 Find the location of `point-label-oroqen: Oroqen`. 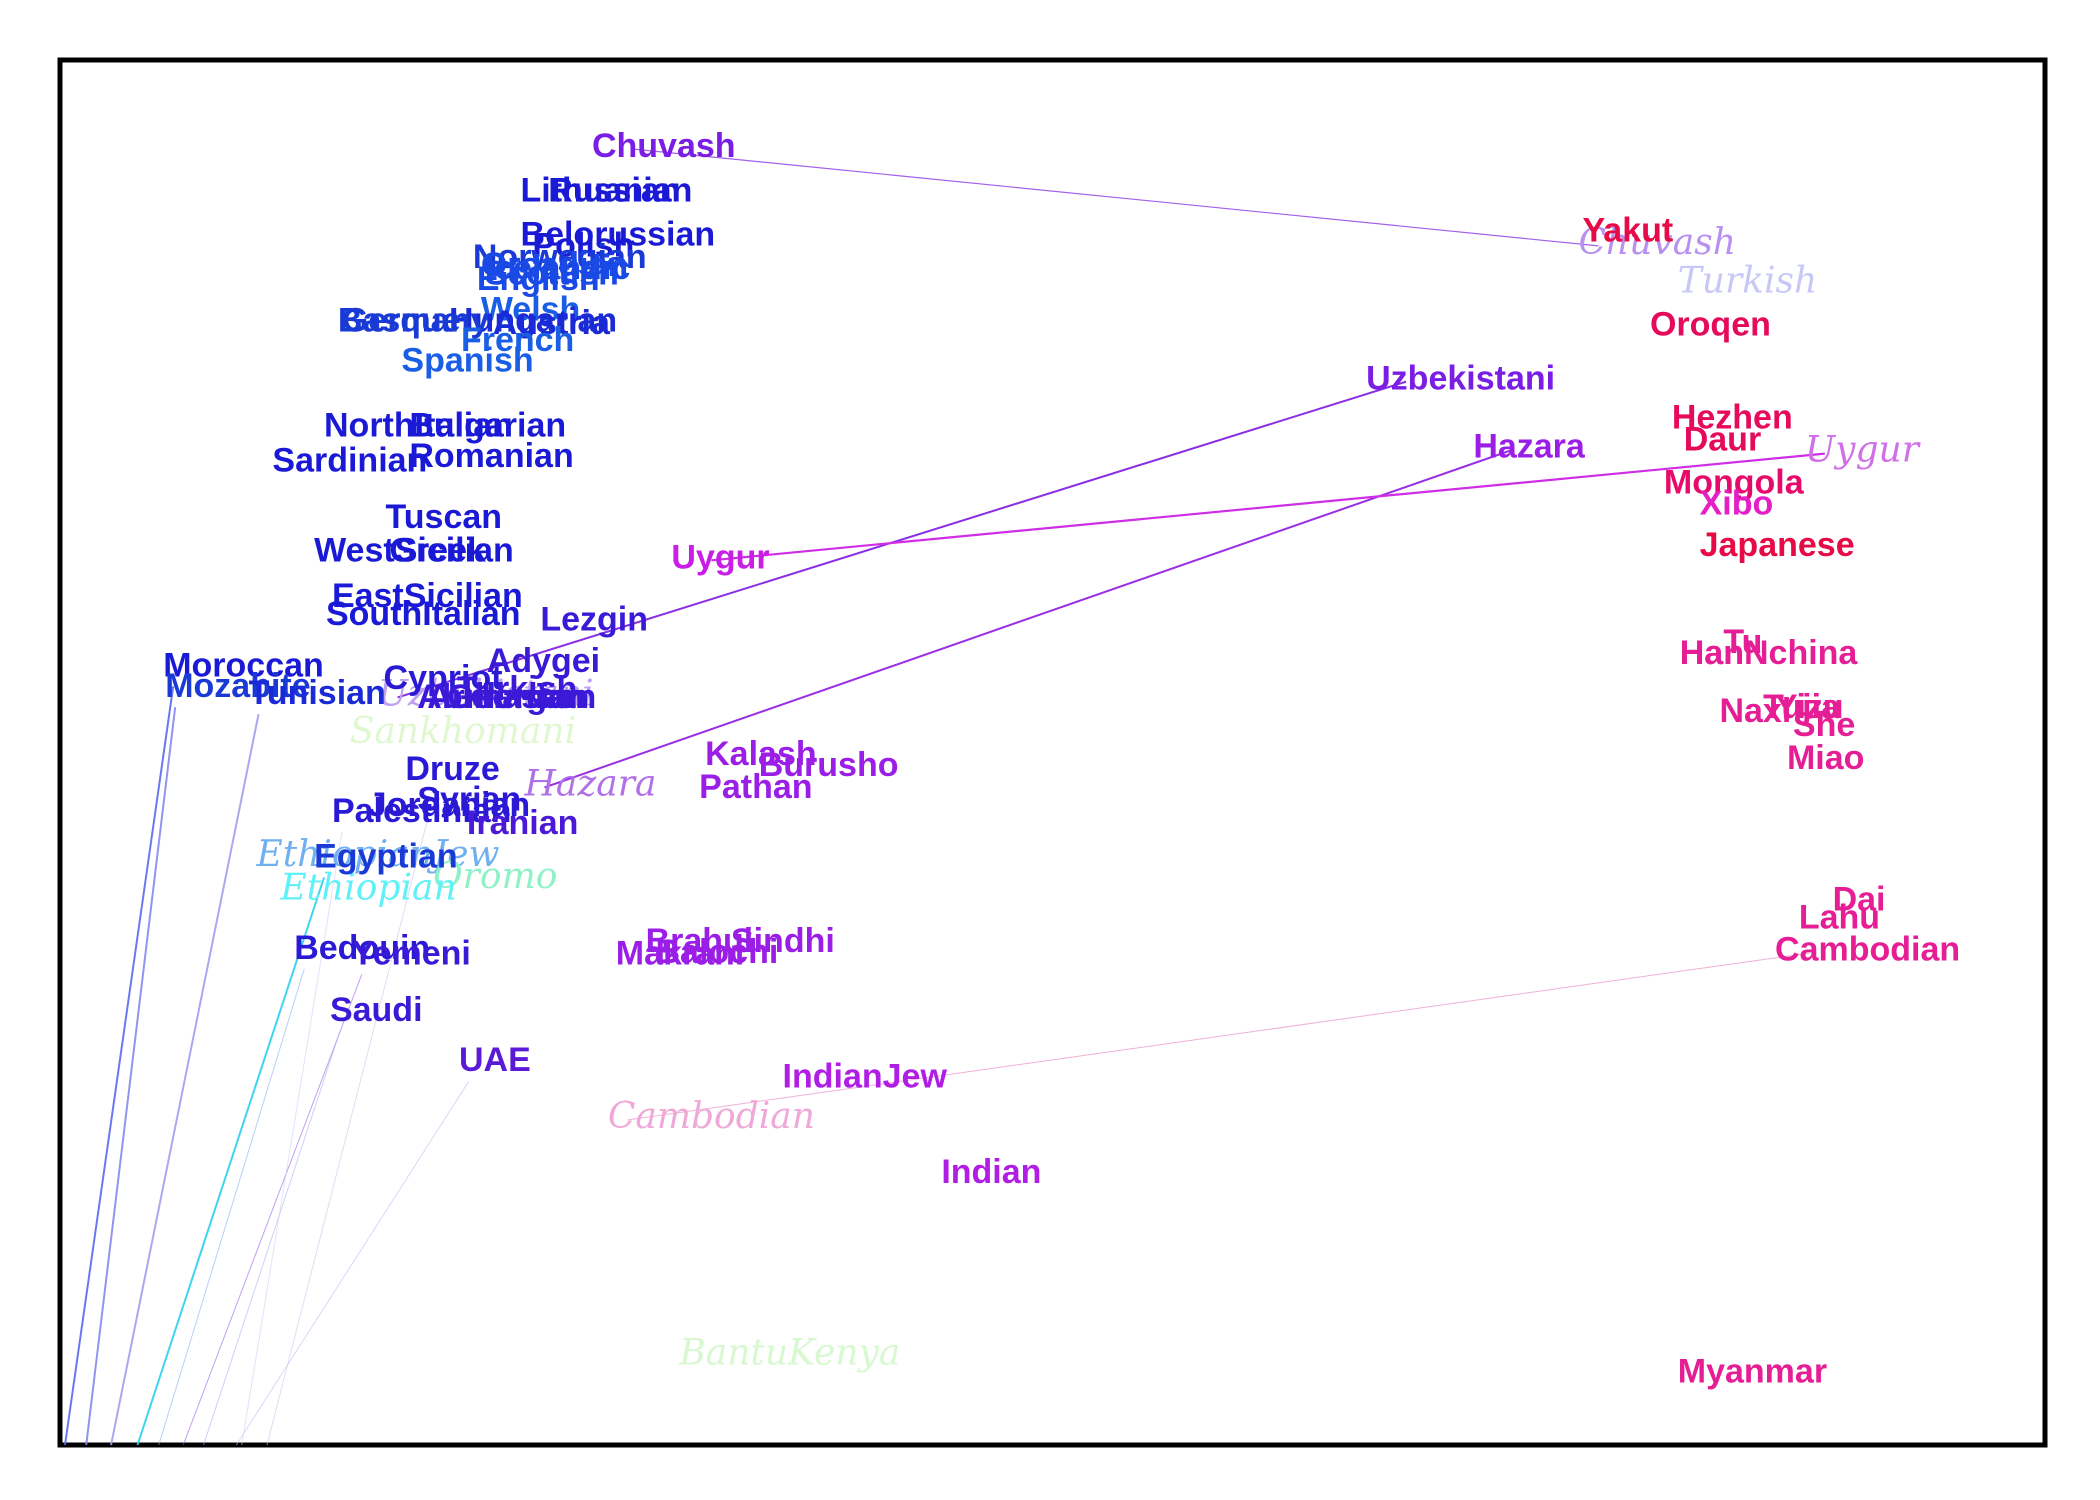

point-label-oroqen: Oroqen is located at coordinates (1710, 325).